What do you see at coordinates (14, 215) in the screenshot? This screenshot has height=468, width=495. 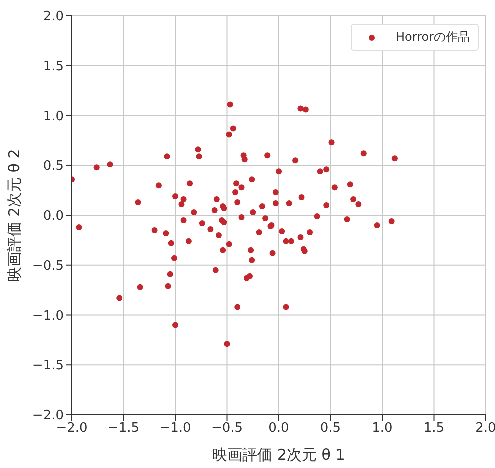 I see `y-axis-title: 映画評価 2次元 θ 2` at bounding box center [14, 215].